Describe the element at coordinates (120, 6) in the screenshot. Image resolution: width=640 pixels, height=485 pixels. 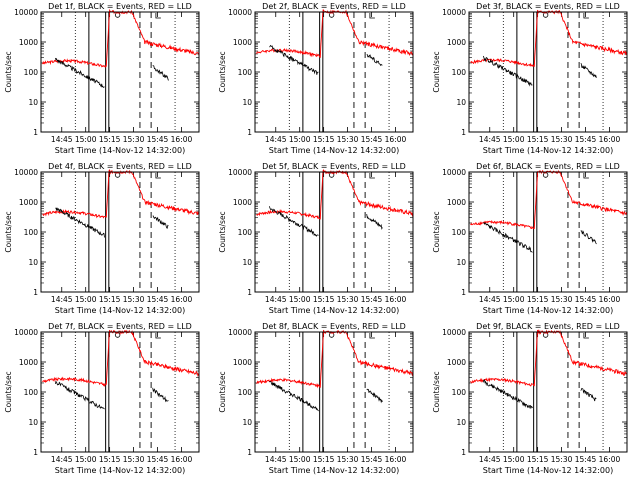
I see `panel-title: Det 1f, BLACK = Events, RED = LLD` at that location.